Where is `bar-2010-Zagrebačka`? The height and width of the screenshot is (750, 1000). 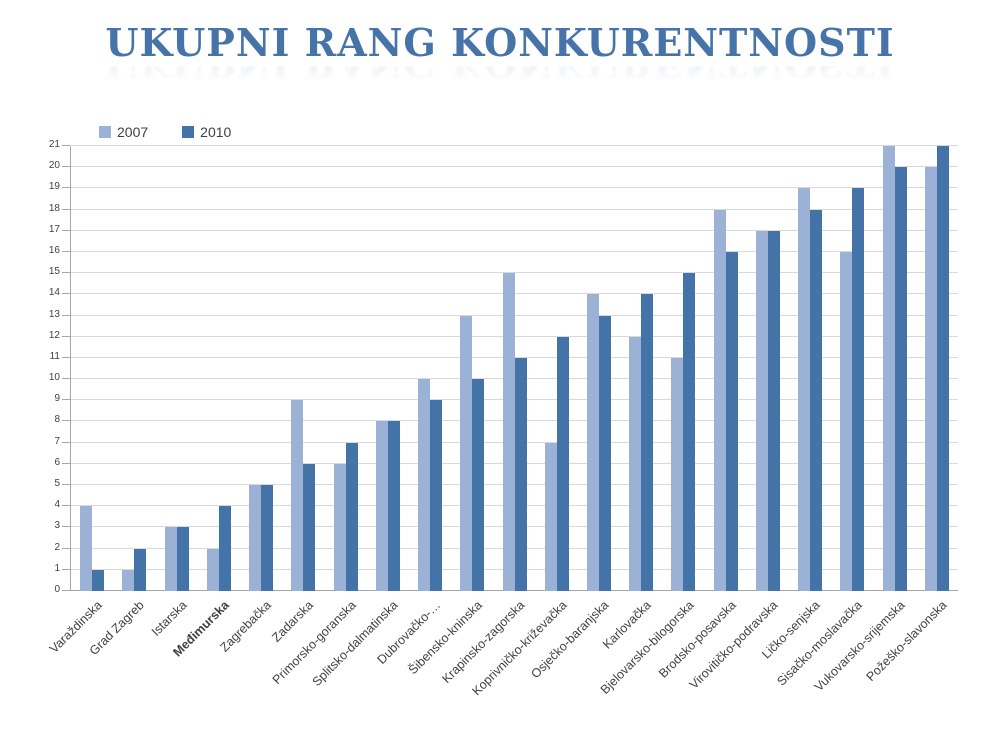 bar-2010-Zagrebačka is located at coordinates (267, 538).